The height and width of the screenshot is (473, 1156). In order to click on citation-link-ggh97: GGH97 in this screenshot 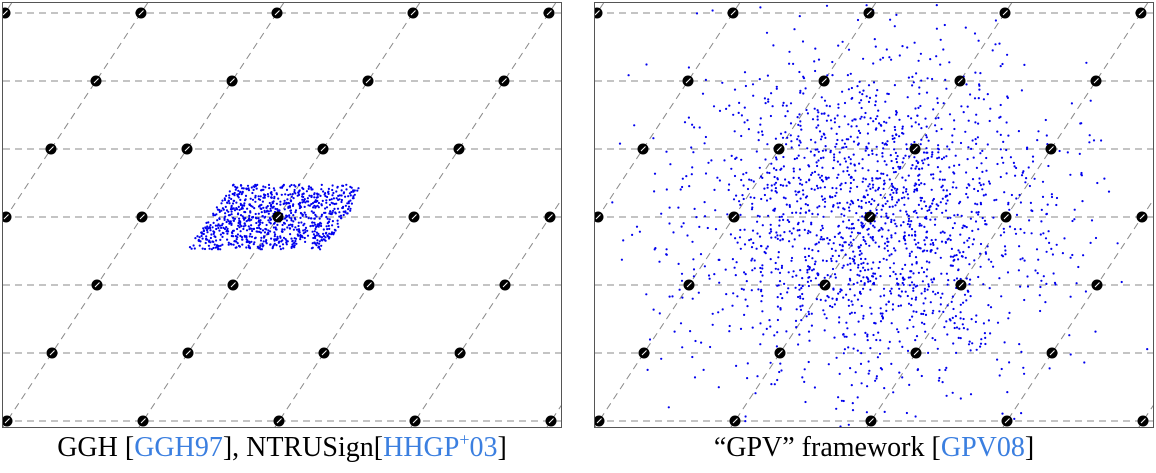, I will do `click(178, 447)`.